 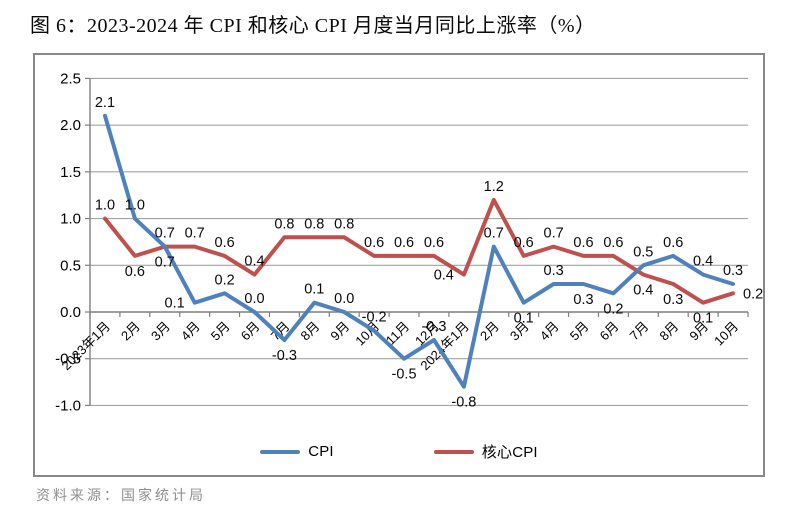 What do you see at coordinates (105, 103) in the screenshot?
I see `svg-text: 2.1` at bounding box center [105, 103].